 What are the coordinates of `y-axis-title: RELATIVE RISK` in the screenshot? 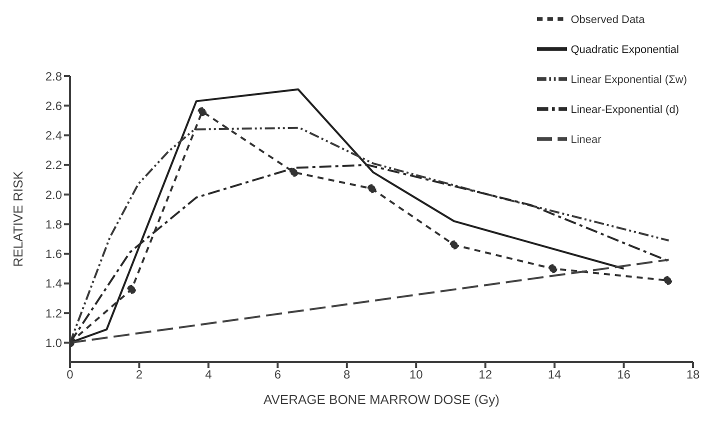 It's located at (18, 218).